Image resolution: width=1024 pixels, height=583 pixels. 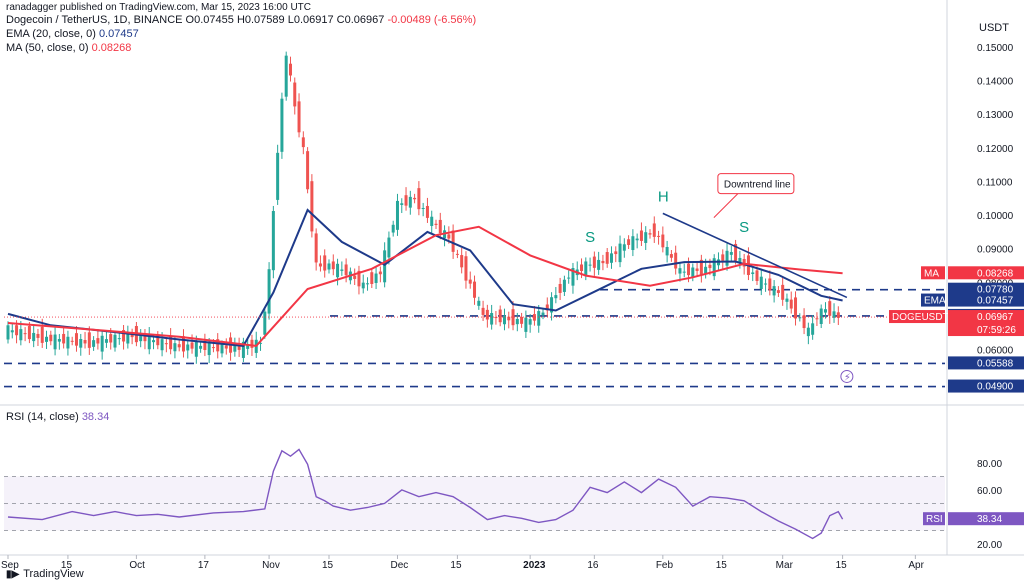 I want to click on lightning-icon, so click(x=847, y=376).